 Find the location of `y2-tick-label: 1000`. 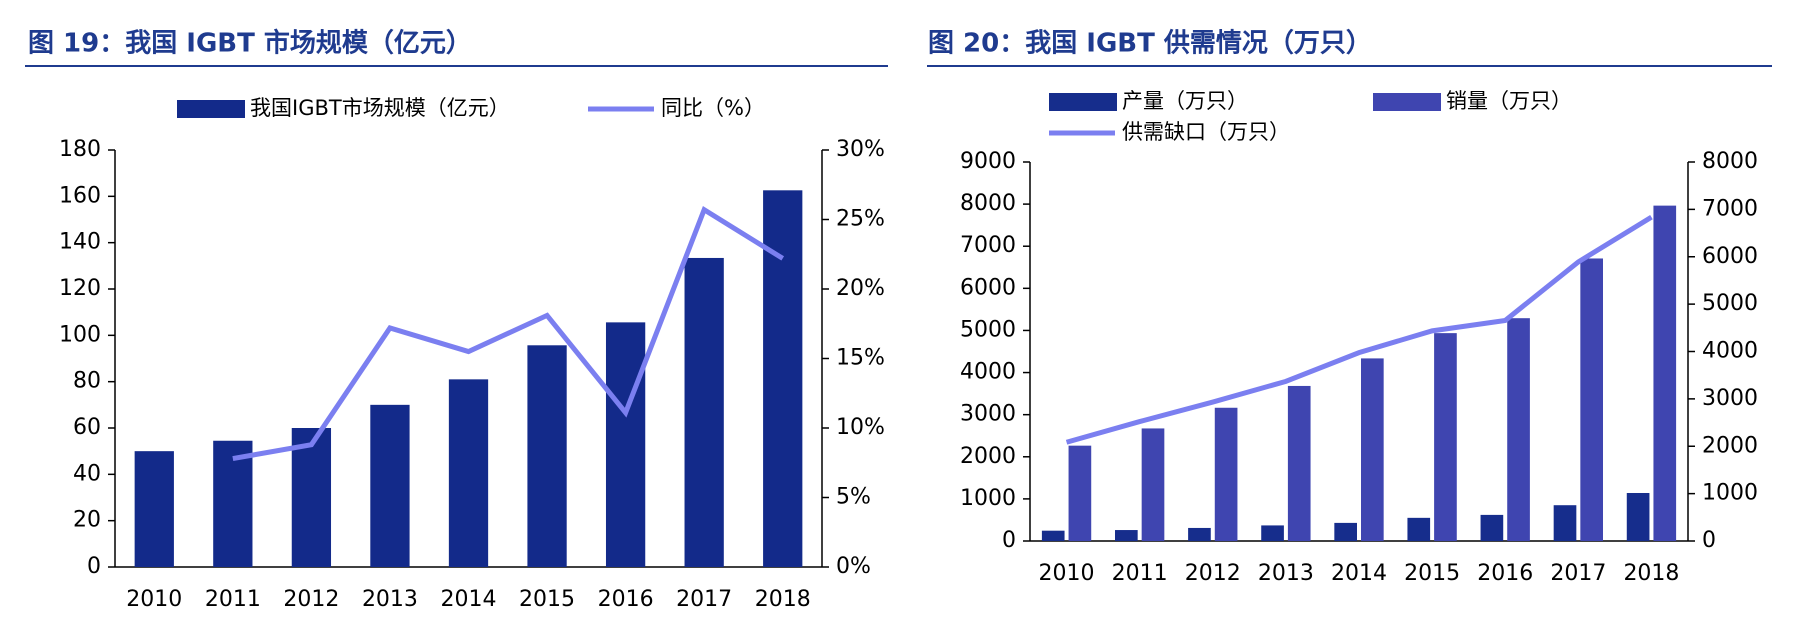

y2-tick-label: 1000 is located at coordinates (1730, 493).